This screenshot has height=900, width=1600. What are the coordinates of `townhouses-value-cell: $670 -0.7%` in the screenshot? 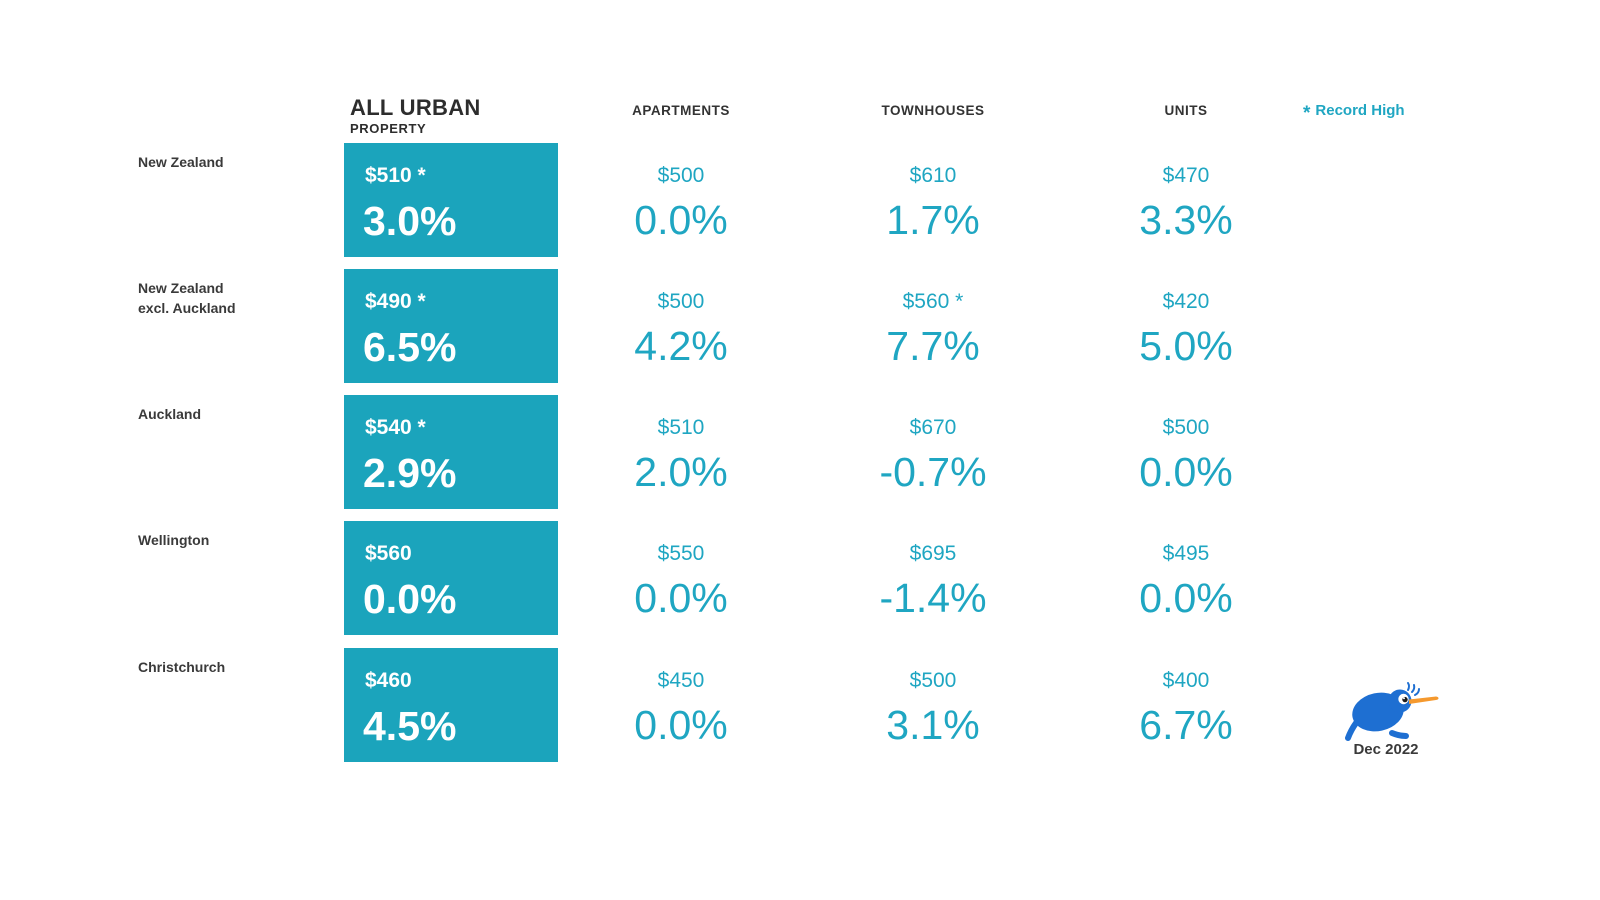 It's located at (933, 452).